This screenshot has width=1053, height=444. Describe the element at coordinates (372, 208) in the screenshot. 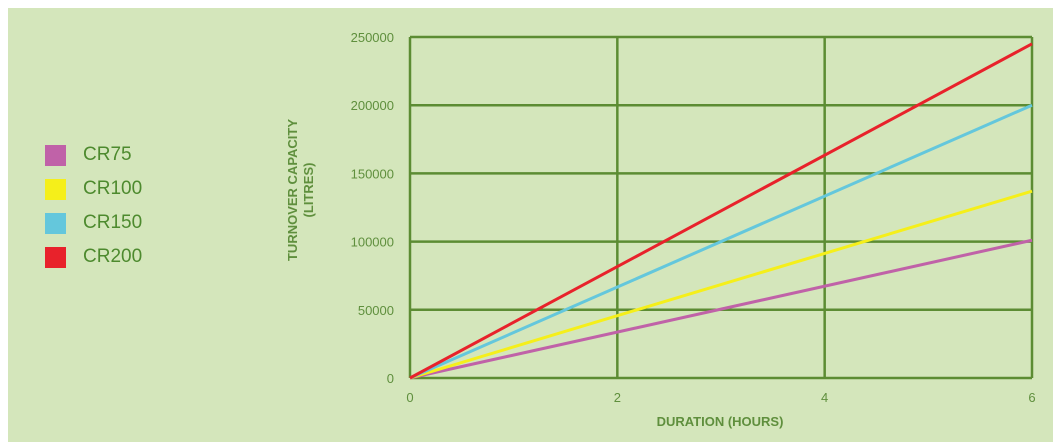

I see `y-tick-labels: 0 50000 100000 150000 200000 250000` at that location.